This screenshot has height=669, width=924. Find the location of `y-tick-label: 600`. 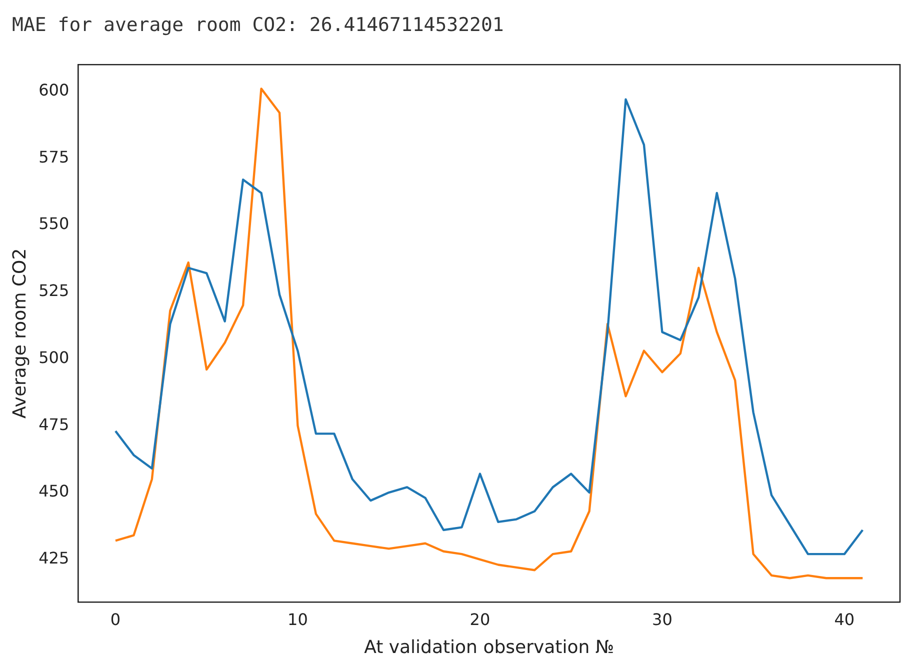

y-tick-label: 600 is located at coordinates (54, 90).